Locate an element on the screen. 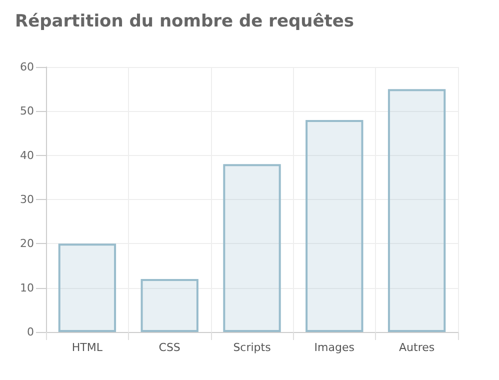 This screenshot has height=380, width=499. x-tick-label: Scripts is located at coordinates (252, 347).